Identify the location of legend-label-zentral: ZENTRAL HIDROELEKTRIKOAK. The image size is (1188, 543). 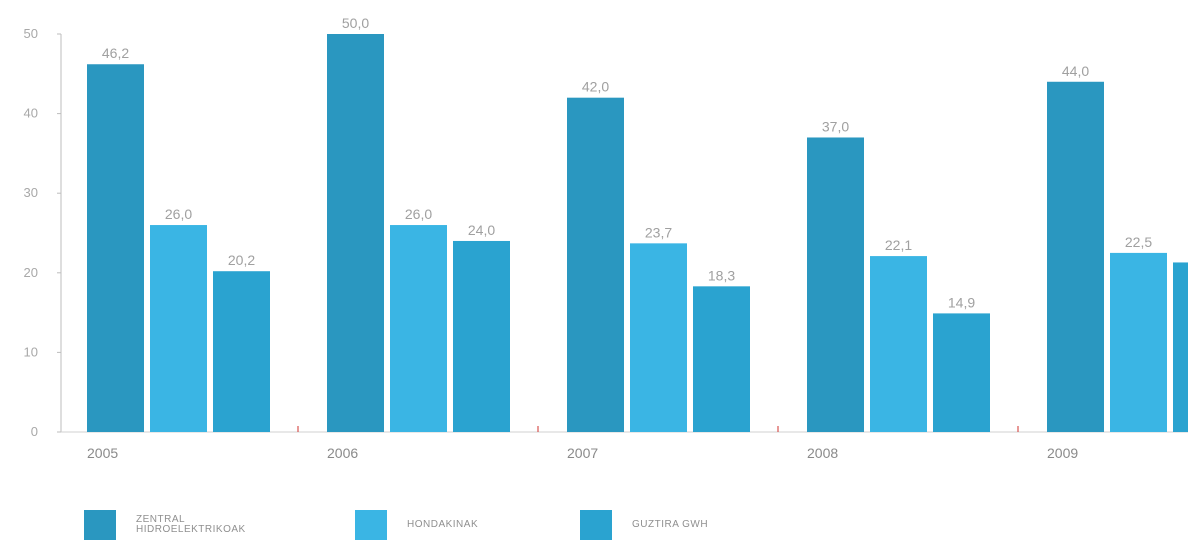
(191, 524).